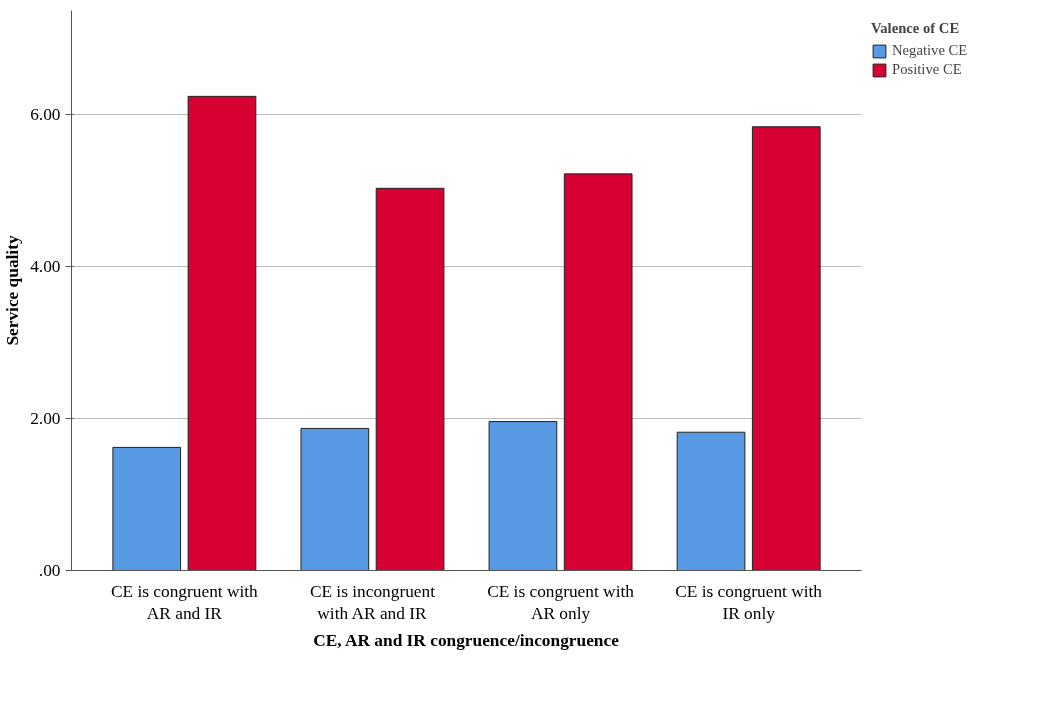 The width and height of the screenshot is (1051, 724). I want to click on legend-label: Positive CE, so click(927, 69).